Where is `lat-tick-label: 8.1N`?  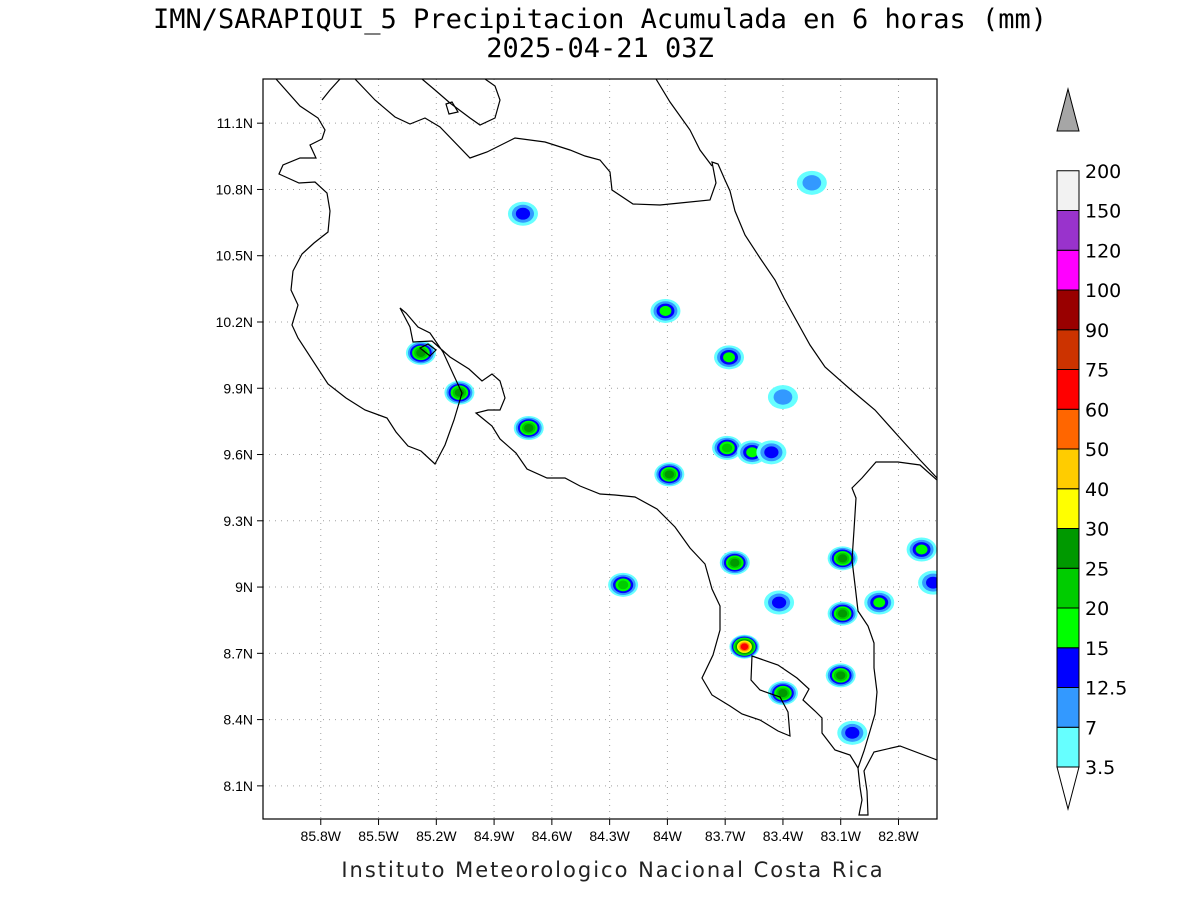 lat-tick-label: 8.1N is located at coordinates (238, 786).